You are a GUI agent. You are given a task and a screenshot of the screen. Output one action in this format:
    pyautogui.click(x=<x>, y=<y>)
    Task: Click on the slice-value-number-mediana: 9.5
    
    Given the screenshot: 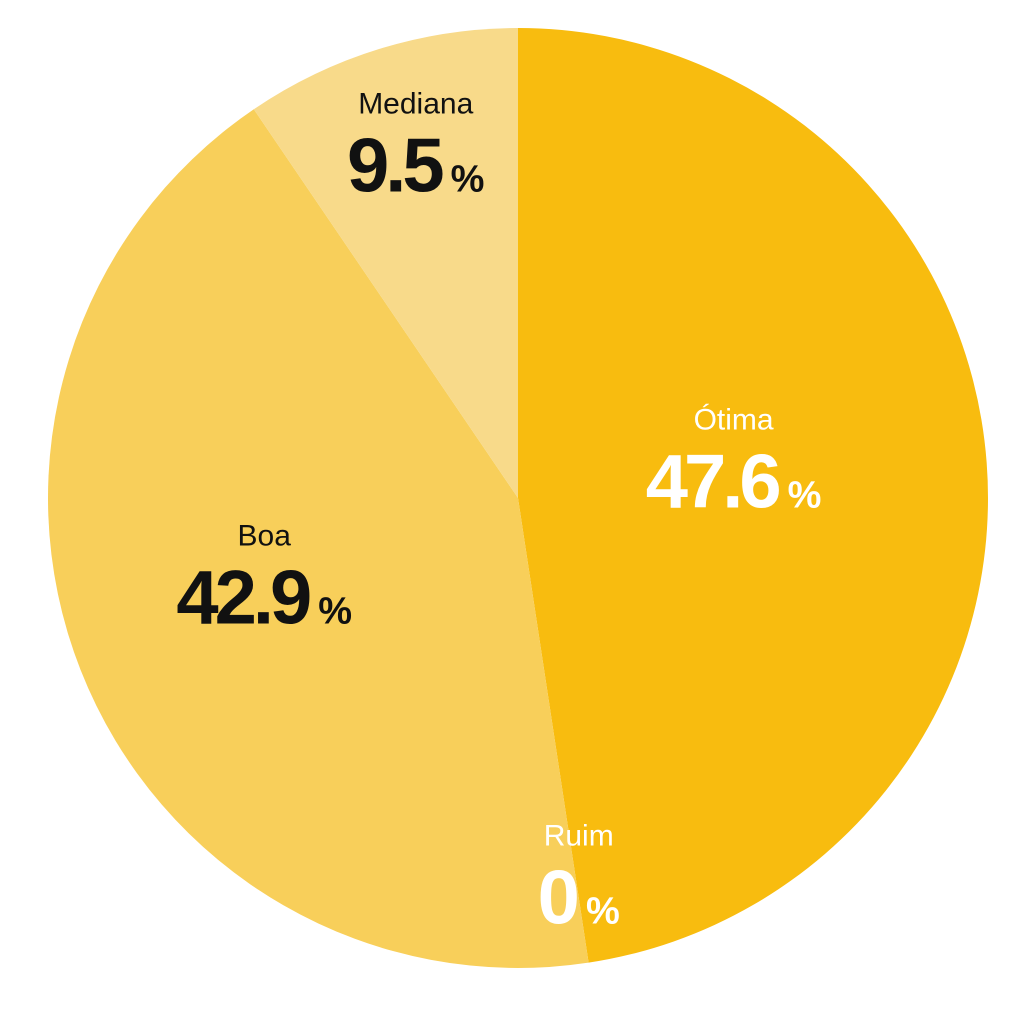 What is the action you would take?
    pyautogui.click(x=395, y=166)
    